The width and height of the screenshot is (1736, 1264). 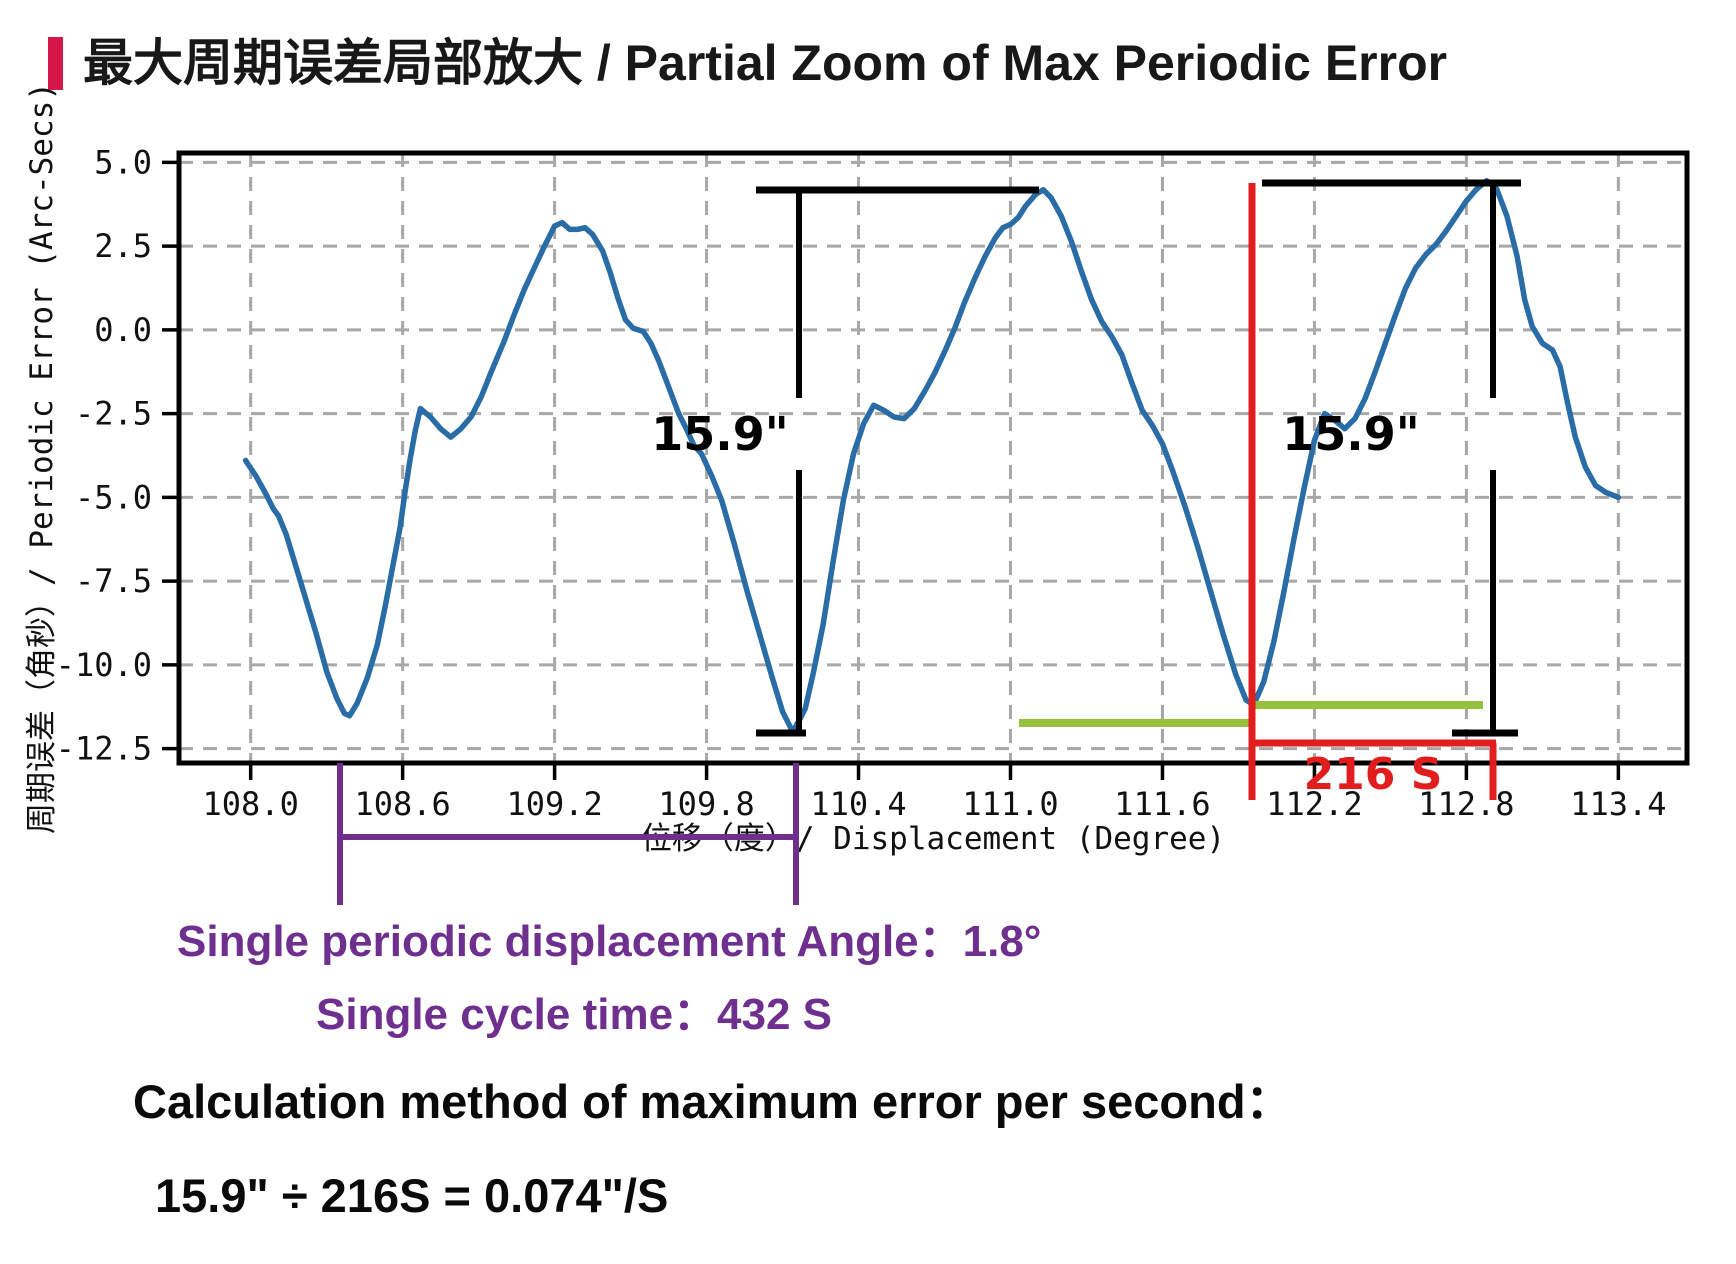 What do you see at coordinates (554, 804) in the screenshot?
I see `x-tick-label: 109.2` at bounding box center [554, 804].